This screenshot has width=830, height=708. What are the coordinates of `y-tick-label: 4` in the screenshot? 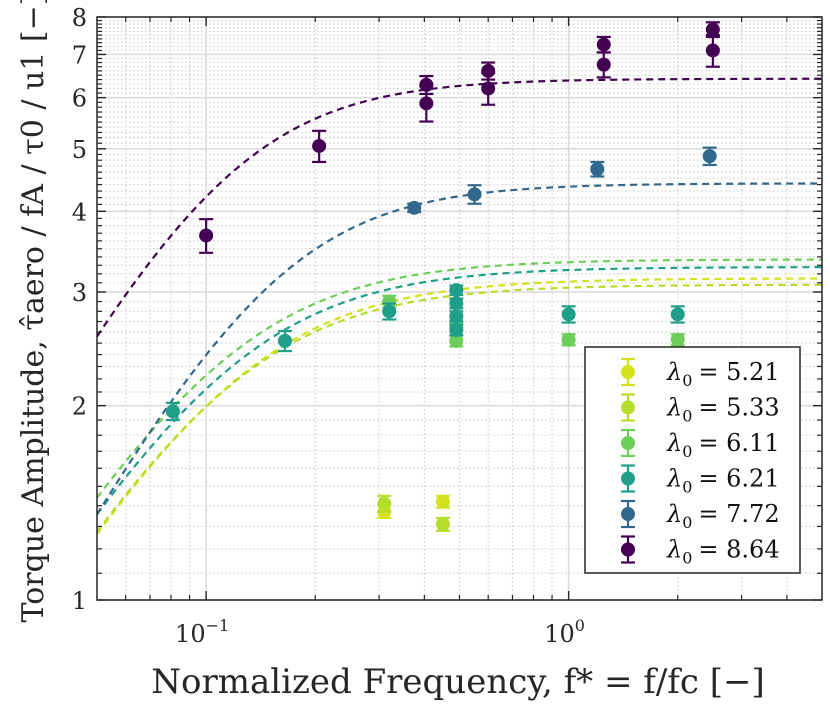 It's located at (79, 212).